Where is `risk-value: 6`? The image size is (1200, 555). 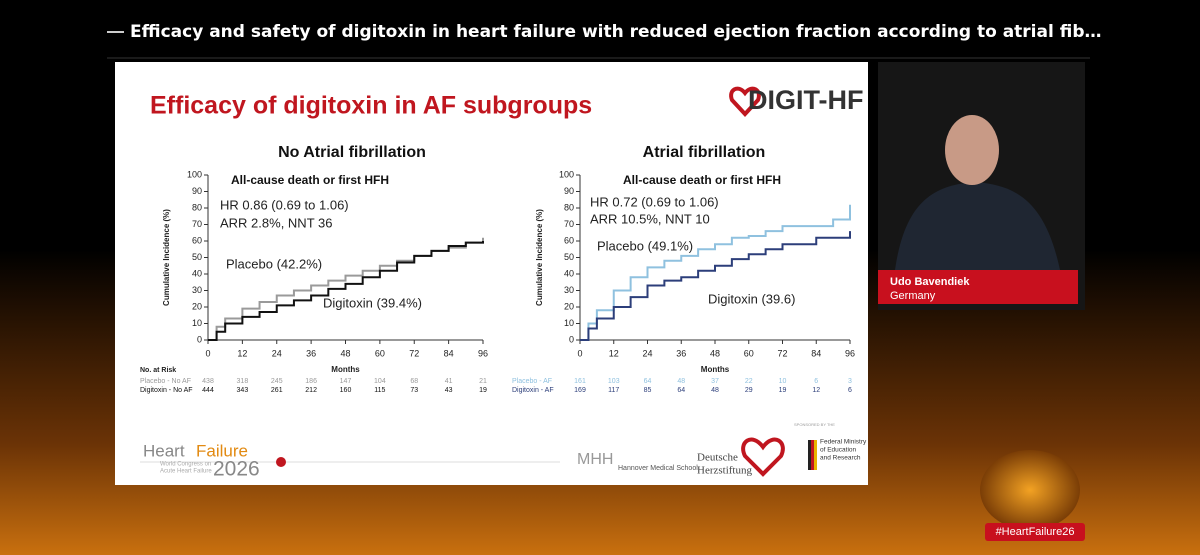
risk-value: 6 is located at coordinates (850, 390).